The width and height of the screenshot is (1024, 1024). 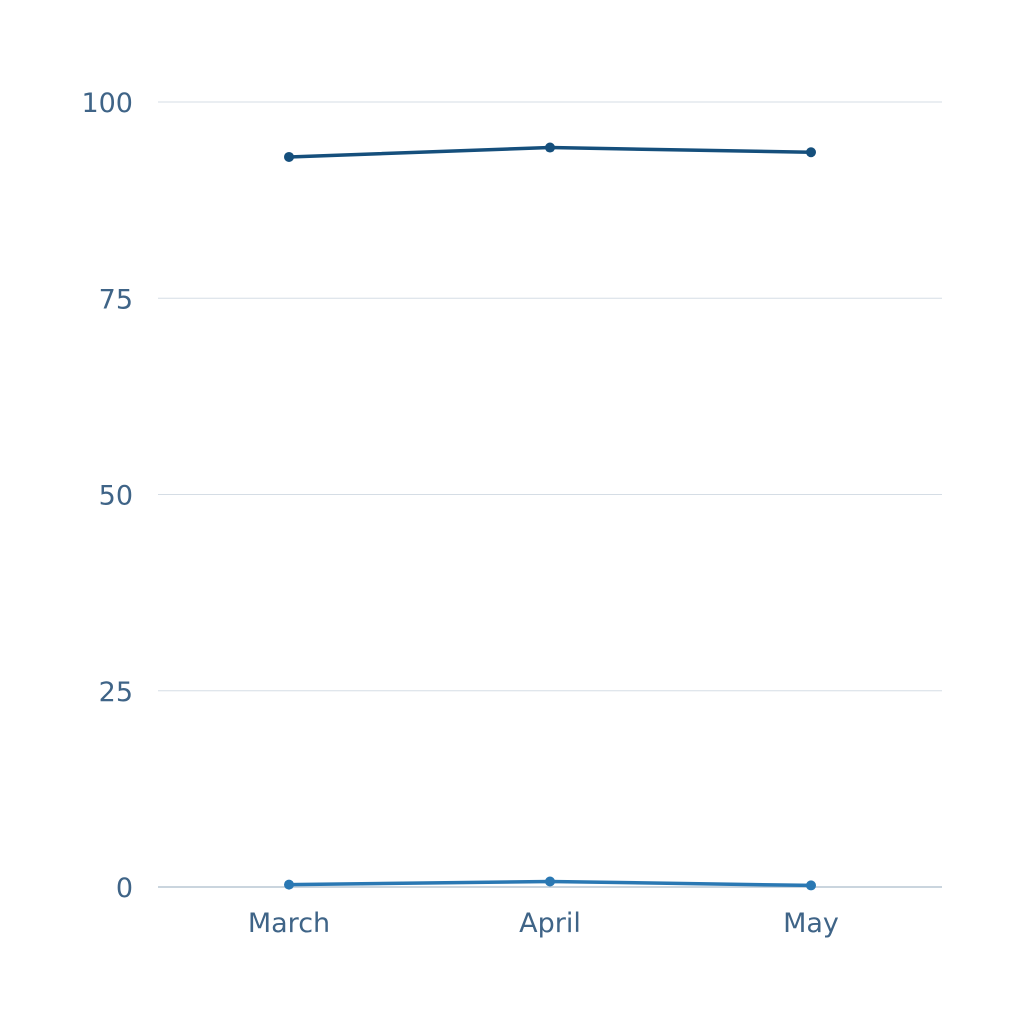 What do you see at coordinates (116, 496) in the screenshot?
I see `y-tick-label: 50` at bounding box center [116, 496].